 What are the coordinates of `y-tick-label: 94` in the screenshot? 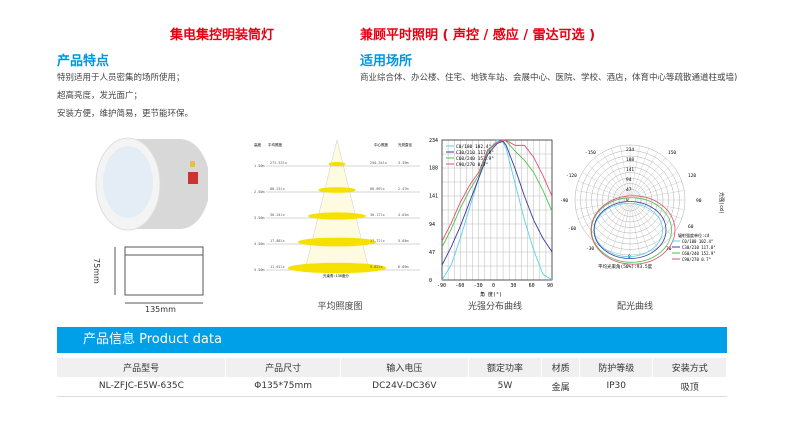 It's located at (432, 225).